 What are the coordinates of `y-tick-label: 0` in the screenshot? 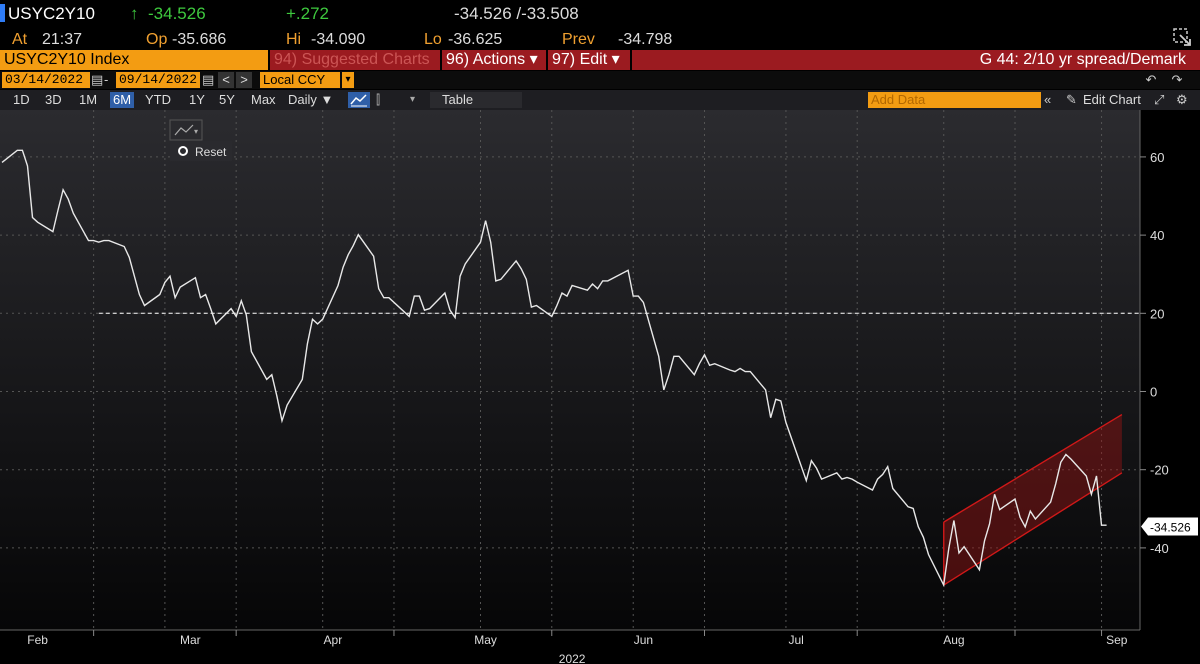 It's located at (1153, 392).